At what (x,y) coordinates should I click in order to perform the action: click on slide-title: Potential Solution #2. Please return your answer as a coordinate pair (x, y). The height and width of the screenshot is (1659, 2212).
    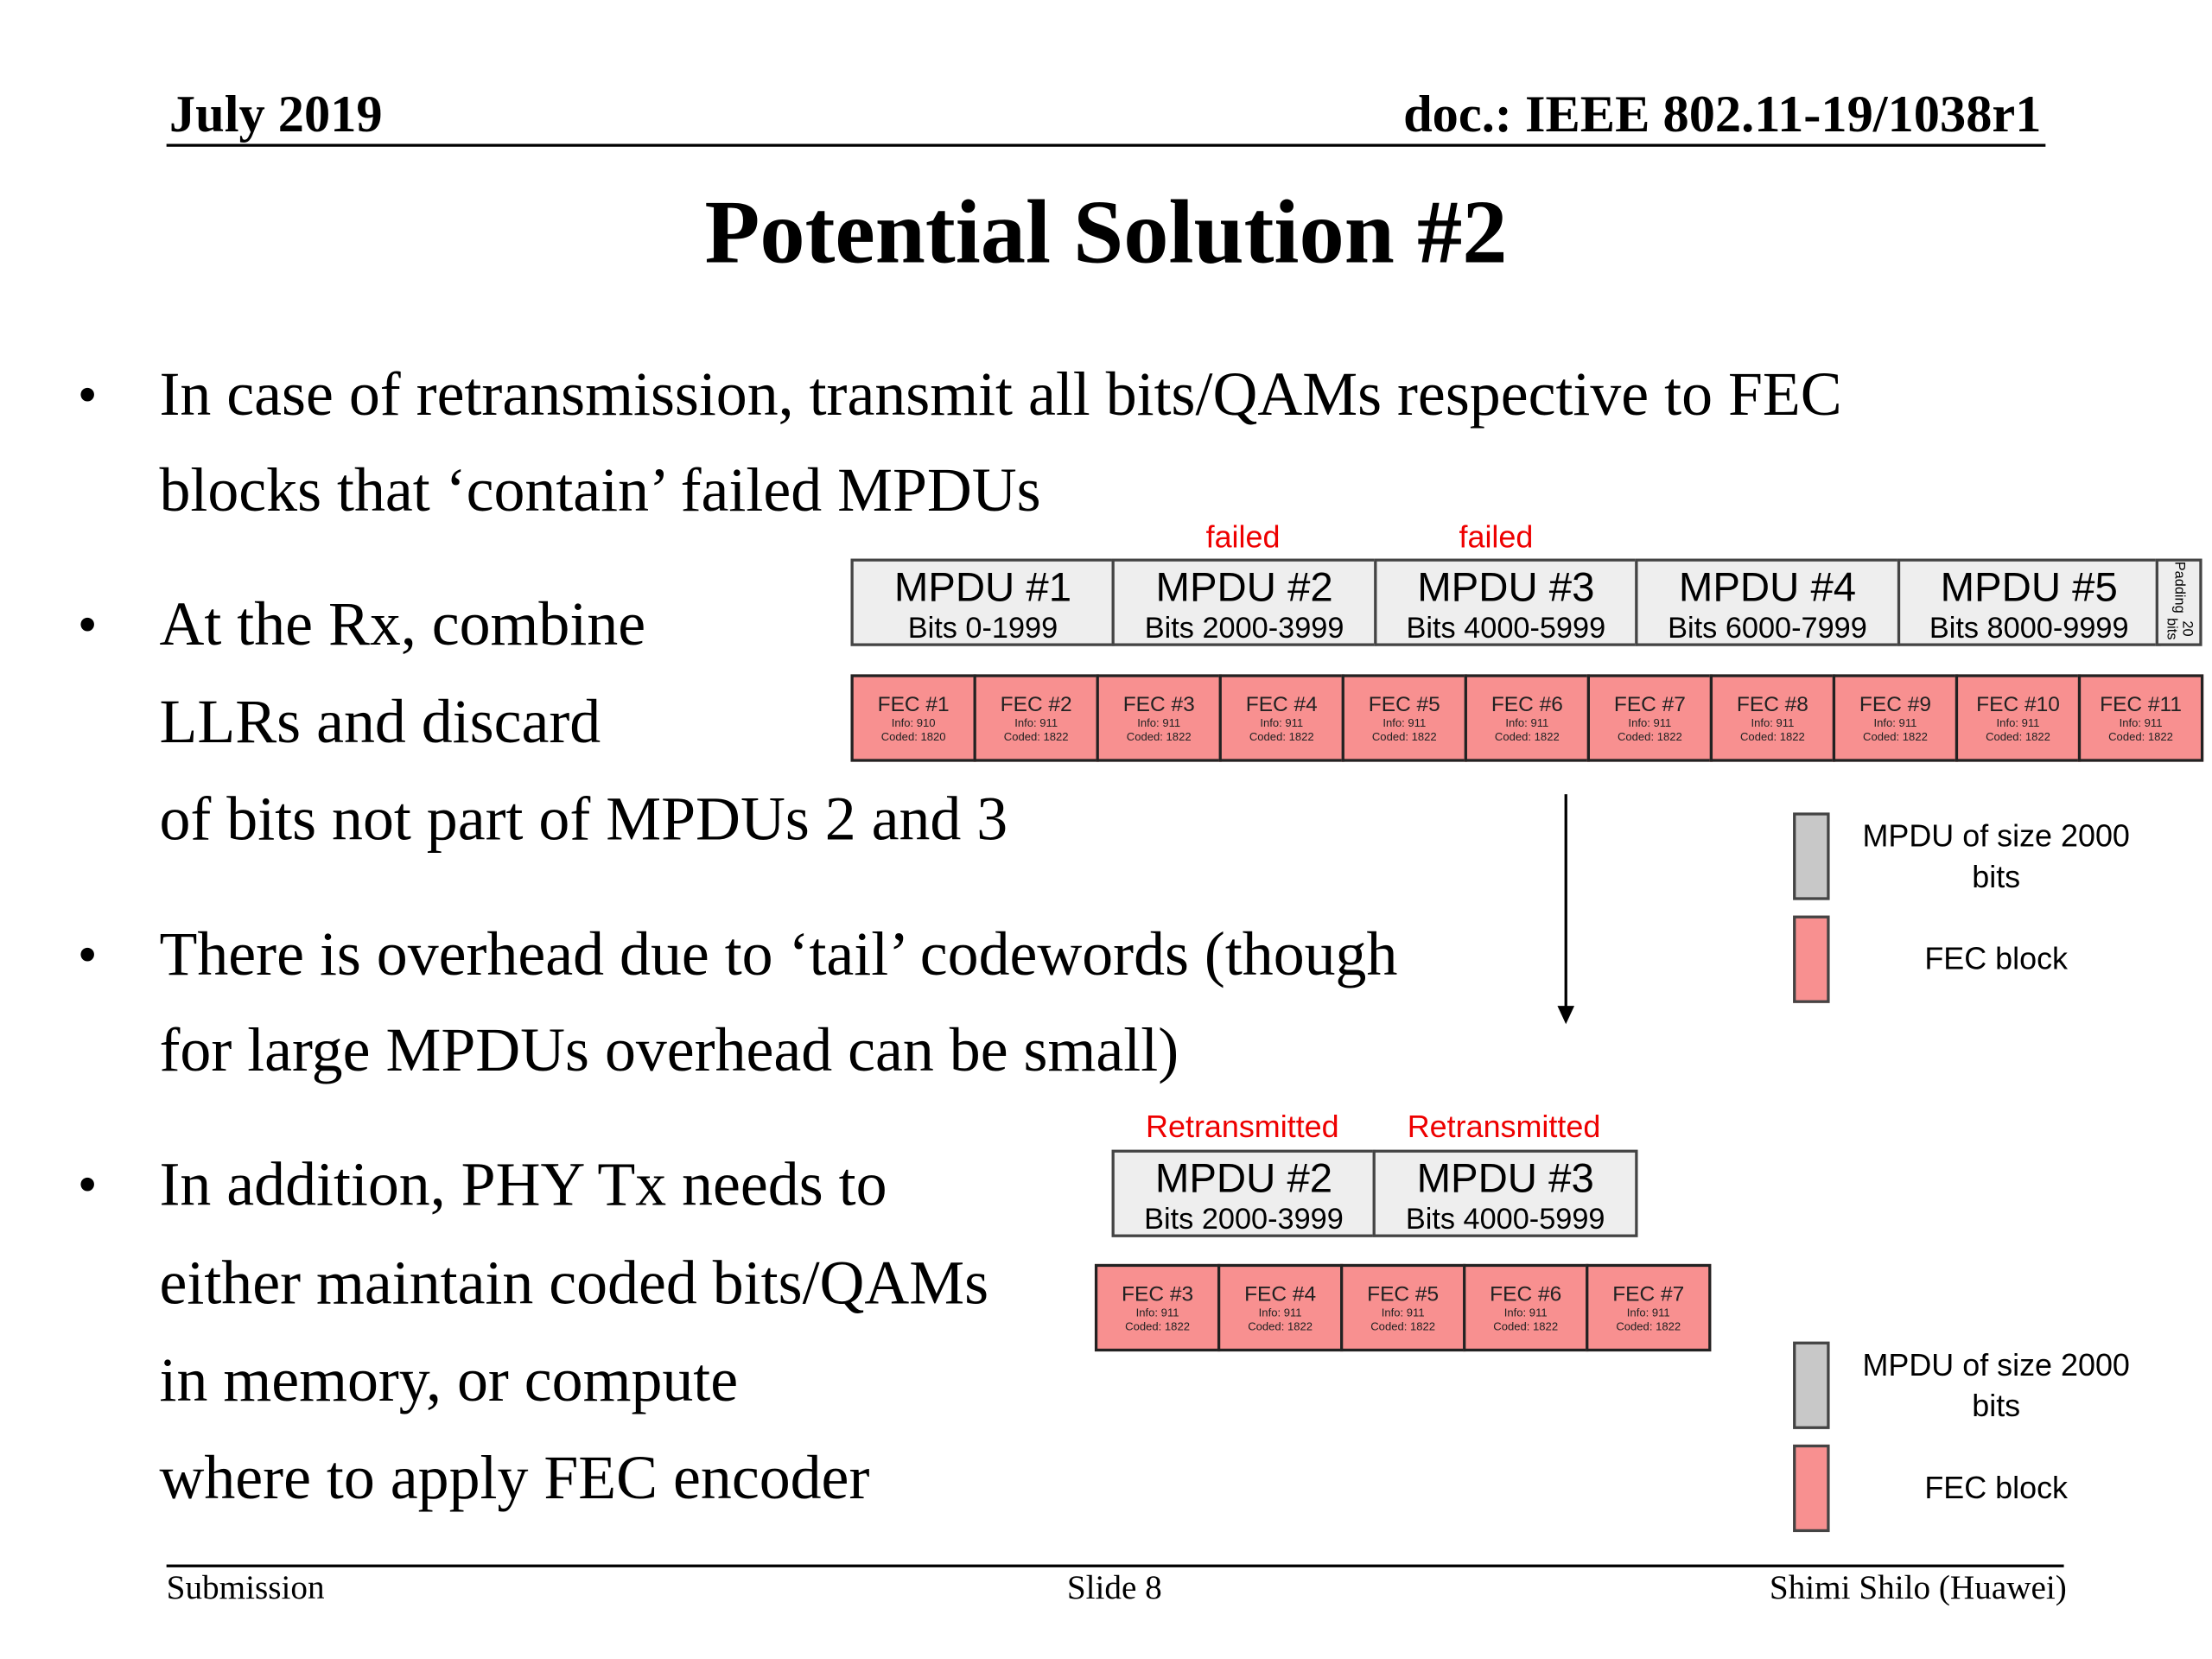
    Looking at the image, I should click on (1106, 232).